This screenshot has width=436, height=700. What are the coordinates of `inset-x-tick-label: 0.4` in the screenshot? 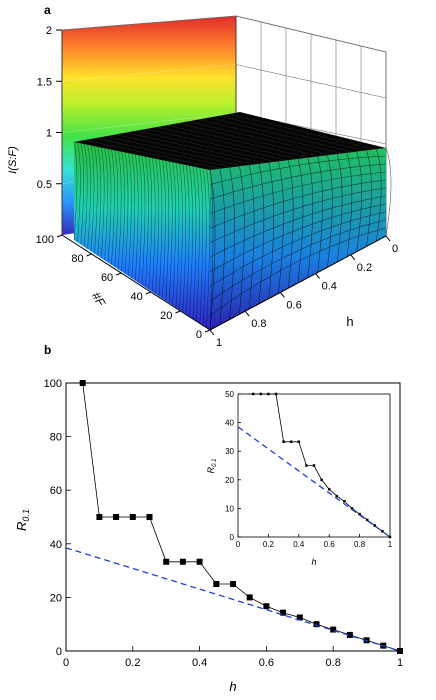 It's located at (299, 544).